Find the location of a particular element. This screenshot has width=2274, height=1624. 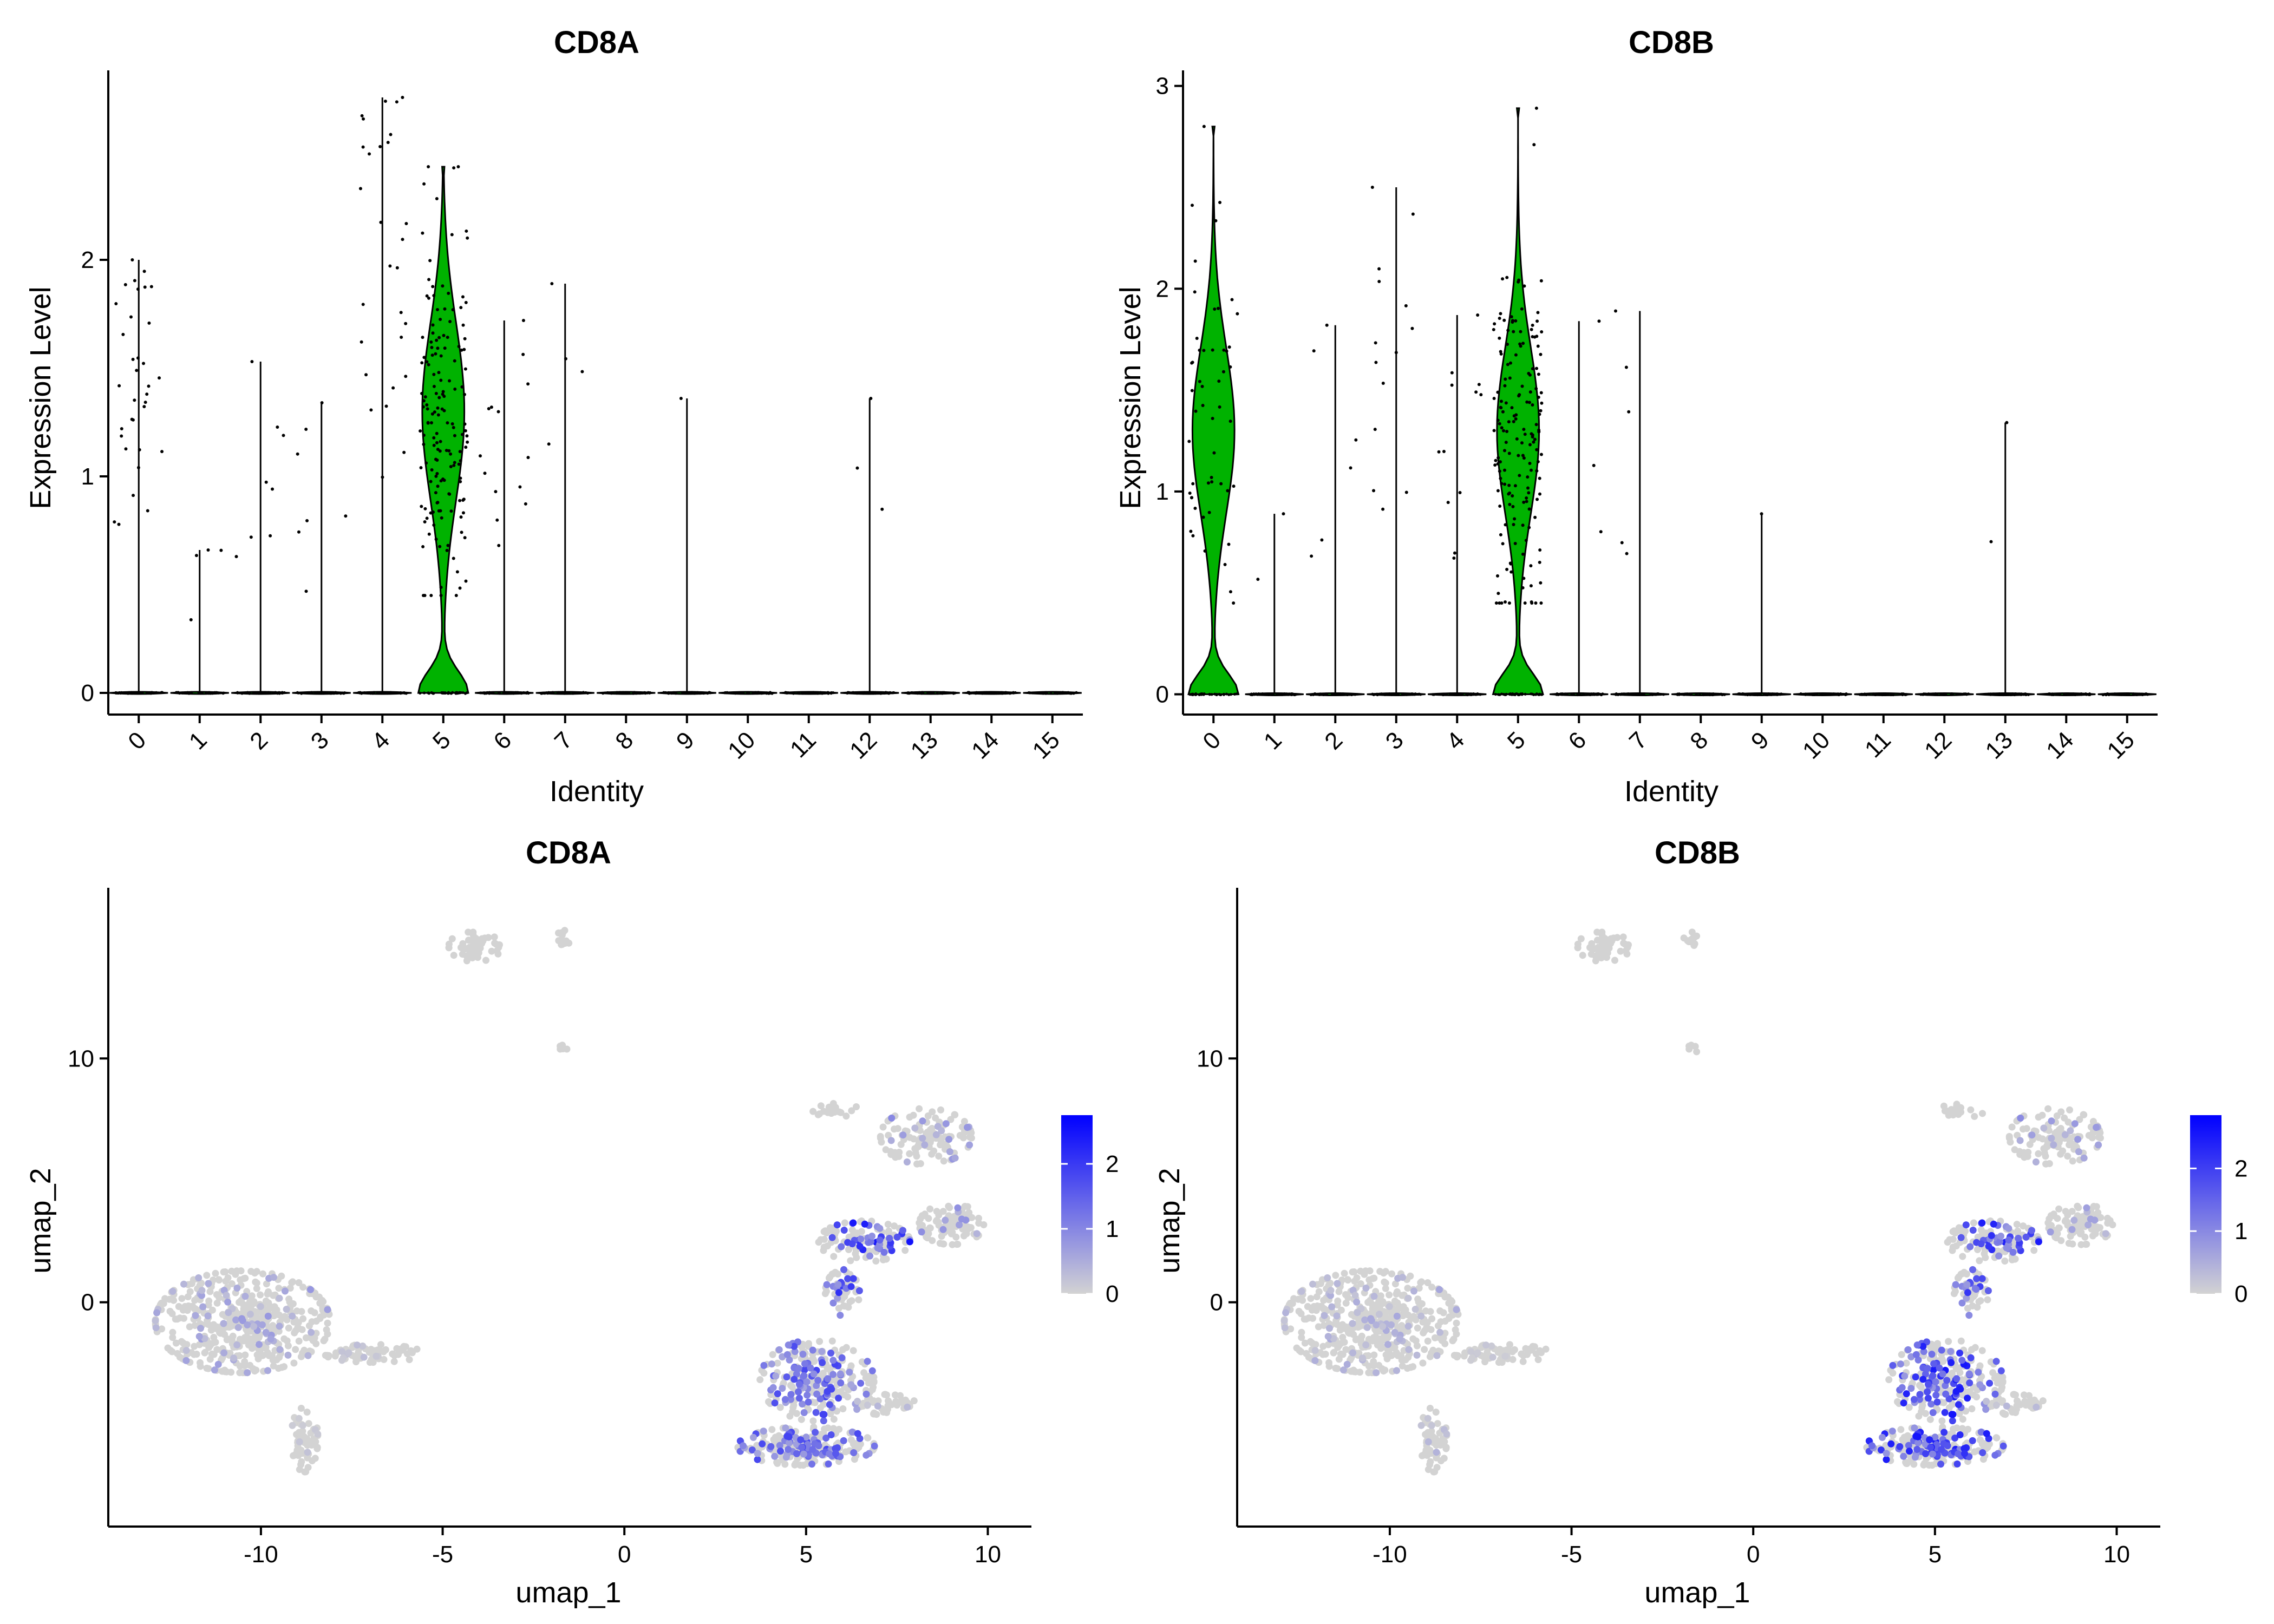

x-tick-label-11: 11 is located at coordinates (1878, 744).